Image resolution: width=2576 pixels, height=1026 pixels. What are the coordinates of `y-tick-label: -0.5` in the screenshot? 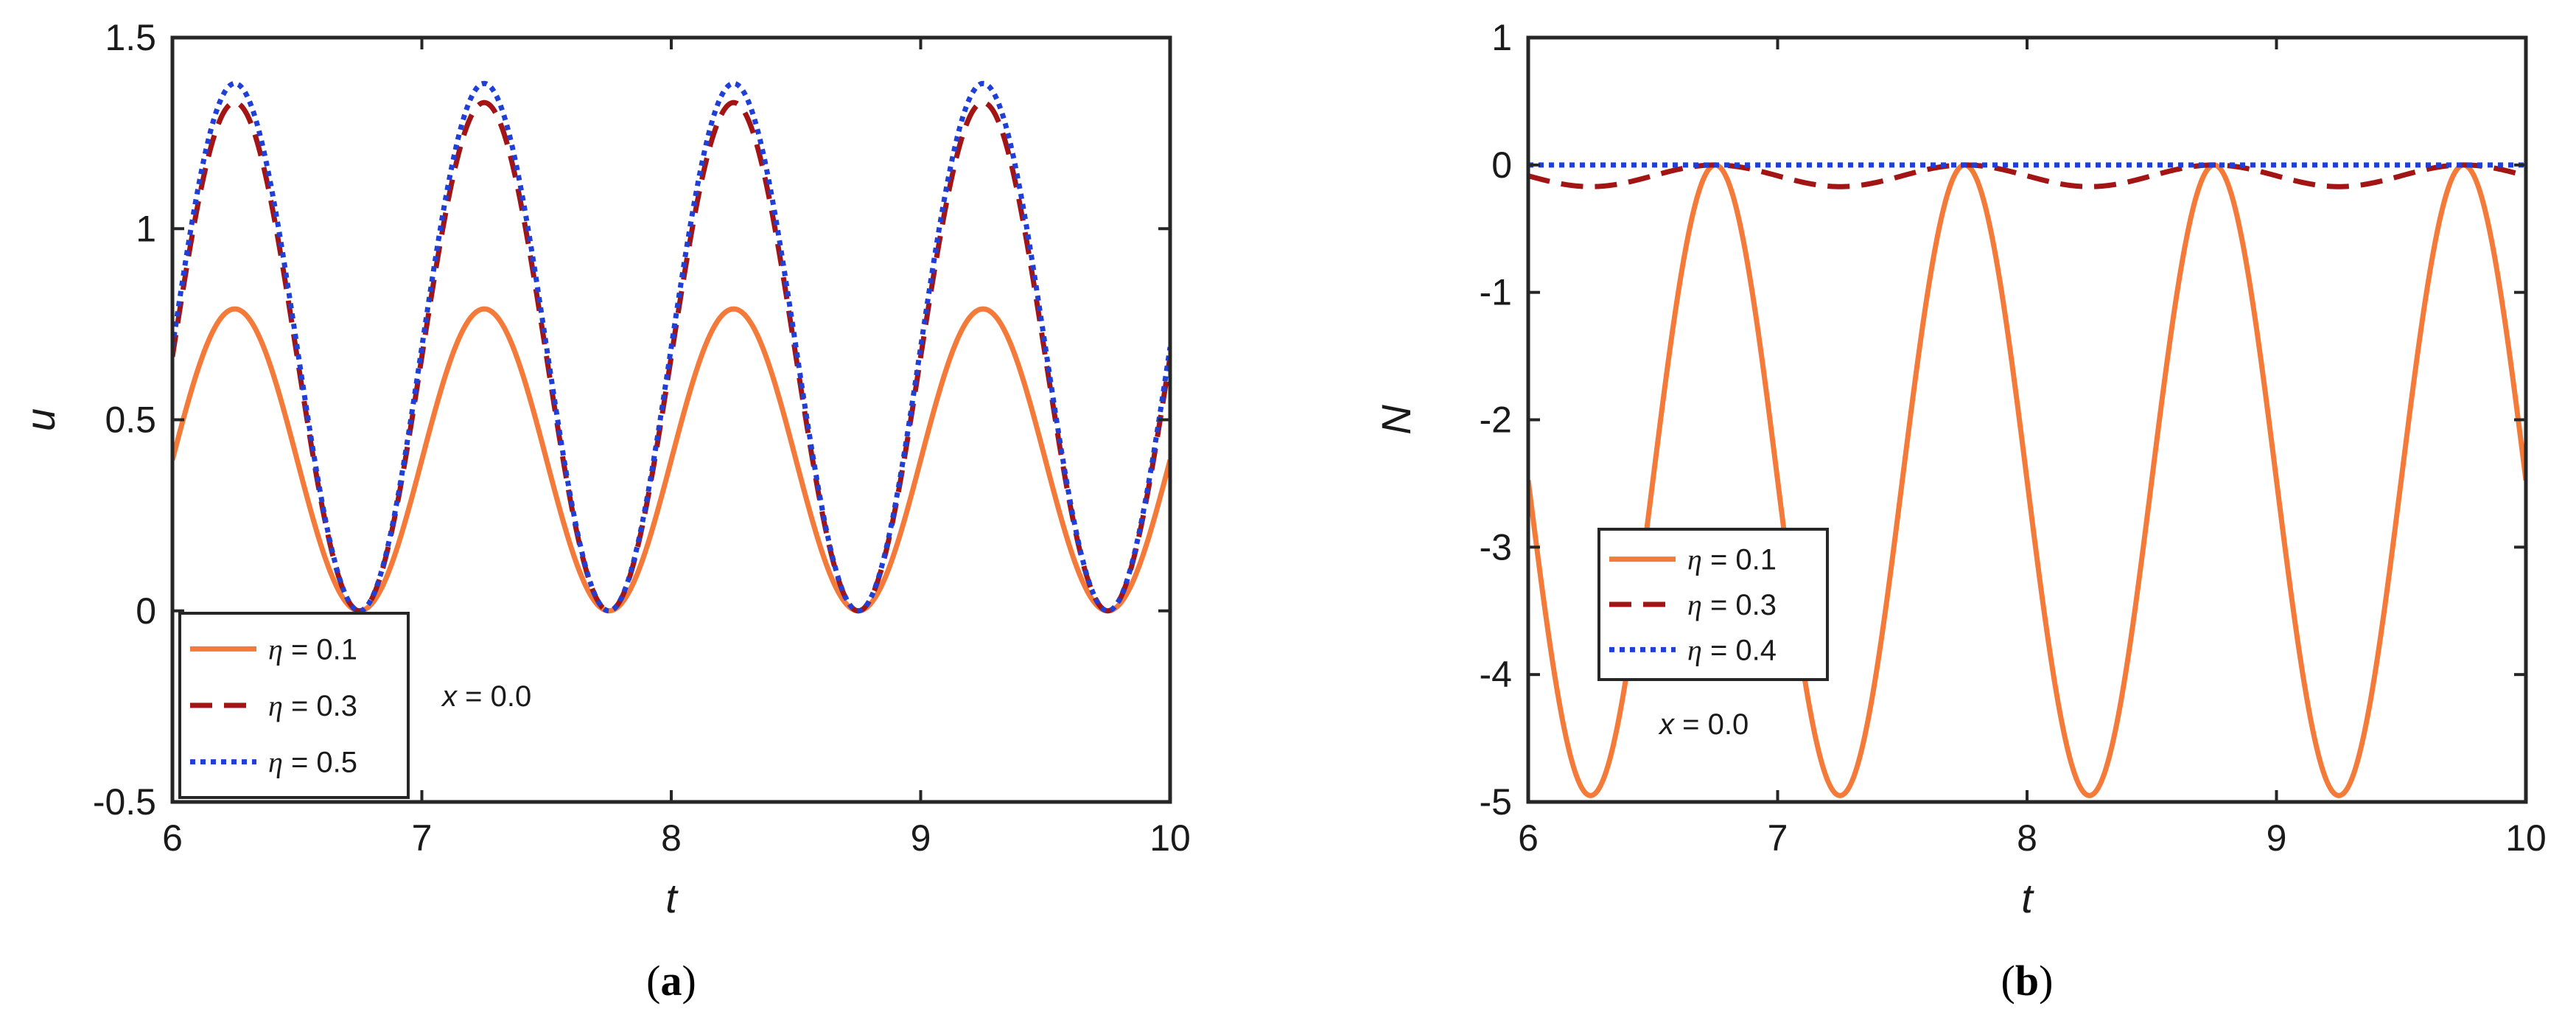 It's located at (124, 802).